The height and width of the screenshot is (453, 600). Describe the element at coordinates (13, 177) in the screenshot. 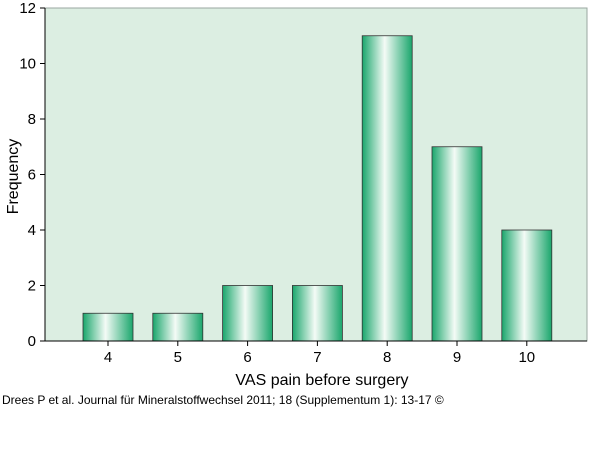

I see `y-axis-title: Frequency` at that location.